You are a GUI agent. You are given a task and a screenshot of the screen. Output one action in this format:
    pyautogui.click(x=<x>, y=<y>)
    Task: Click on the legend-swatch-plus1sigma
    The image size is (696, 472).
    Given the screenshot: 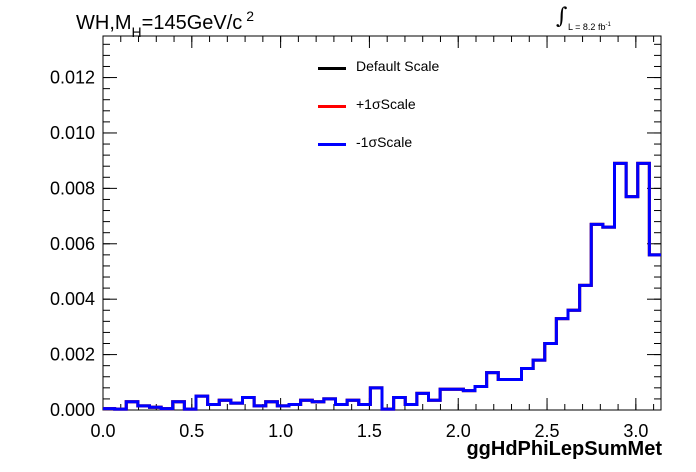 What is the action you would take?
    pyautogui.click(x=332, y=106)
    